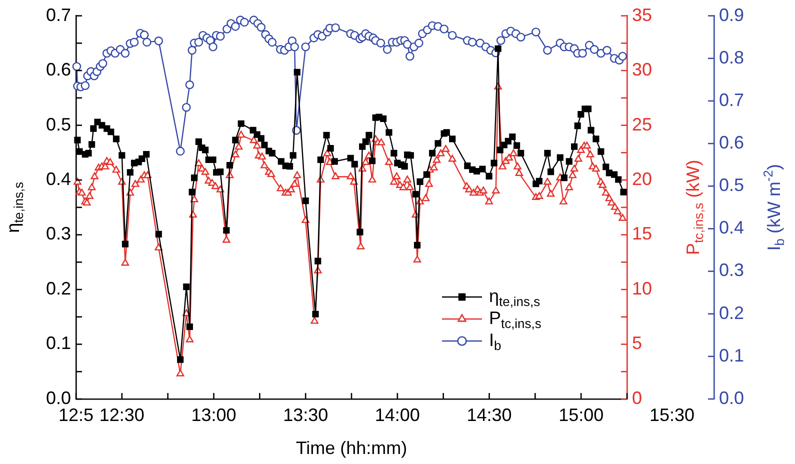 The image size is (795, 464). I want to click on x-tick-label: 13:30, so click(305, 414).